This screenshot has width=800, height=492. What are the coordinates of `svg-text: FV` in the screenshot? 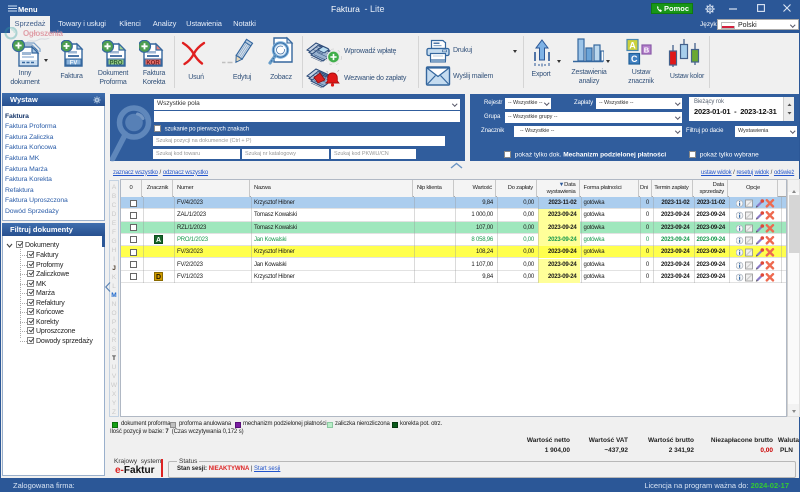 It's located at (74, 64).